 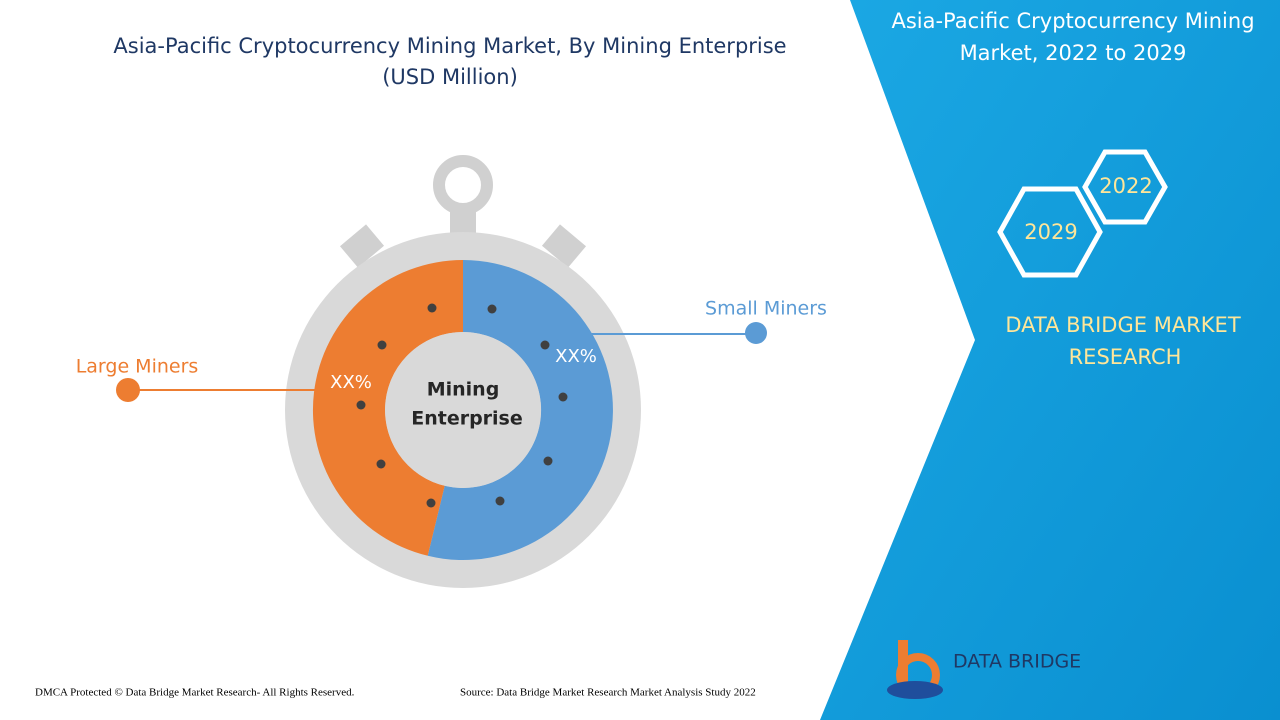 I want to click on year-label: 2029, so click(x=1050, y=232).